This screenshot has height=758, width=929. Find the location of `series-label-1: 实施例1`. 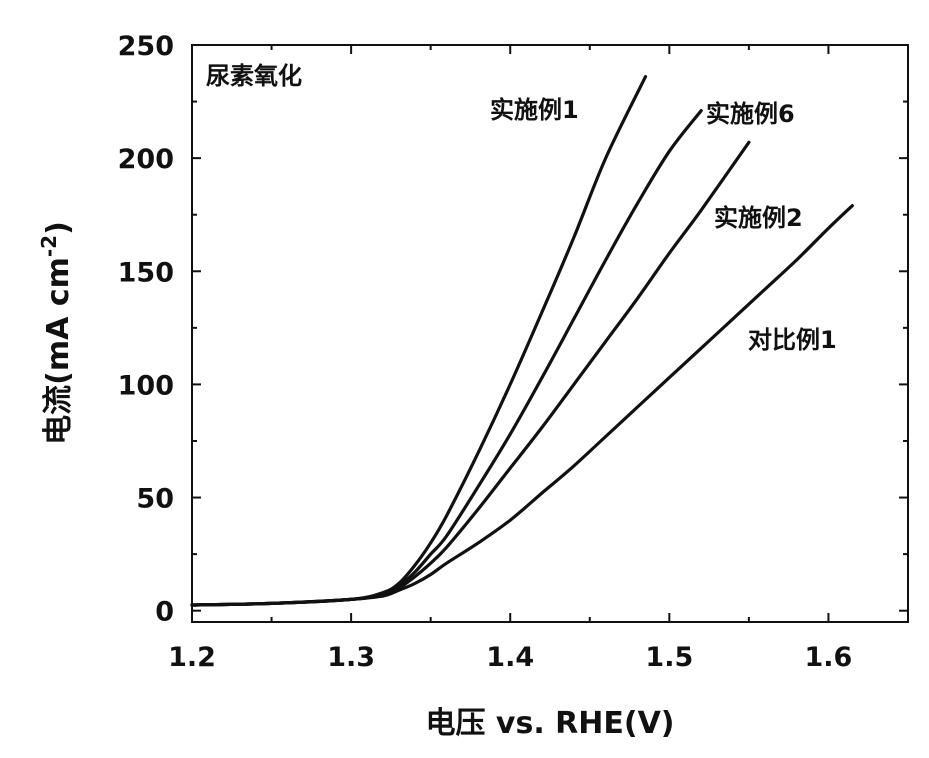

series-label-1: 实施例1 is located at coordinates (534, 110).